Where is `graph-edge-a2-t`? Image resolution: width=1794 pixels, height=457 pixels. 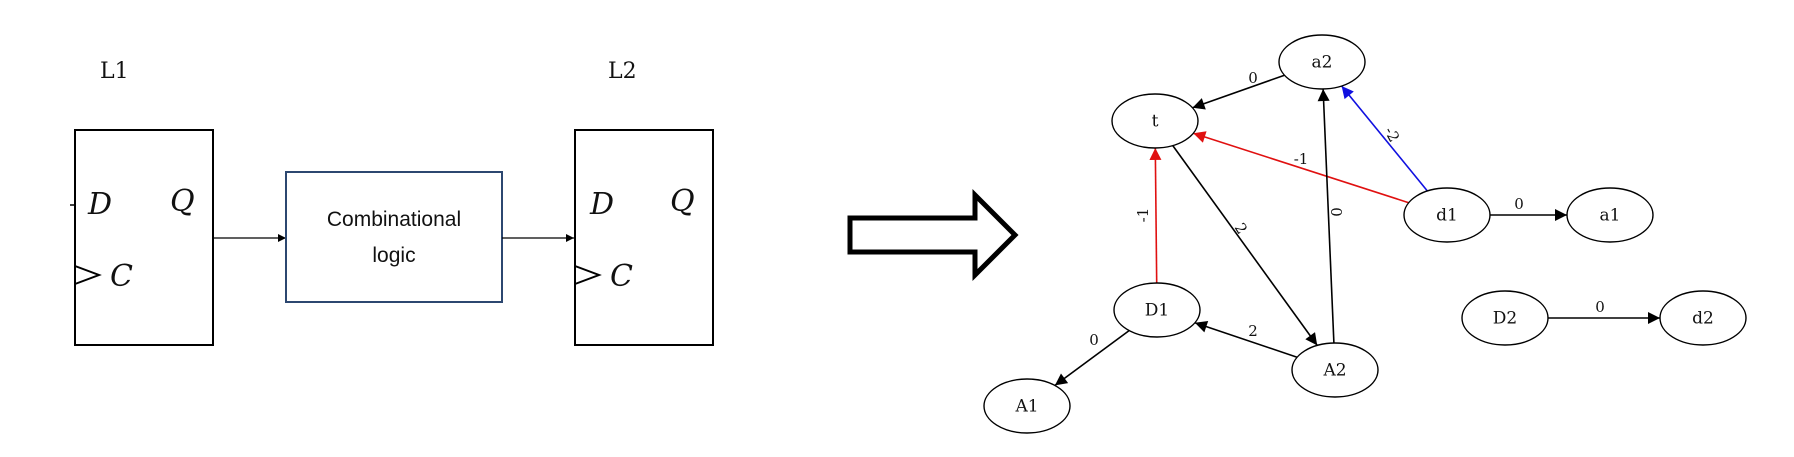
graph-edge-a2-t is located at coordinates (1238, 92).